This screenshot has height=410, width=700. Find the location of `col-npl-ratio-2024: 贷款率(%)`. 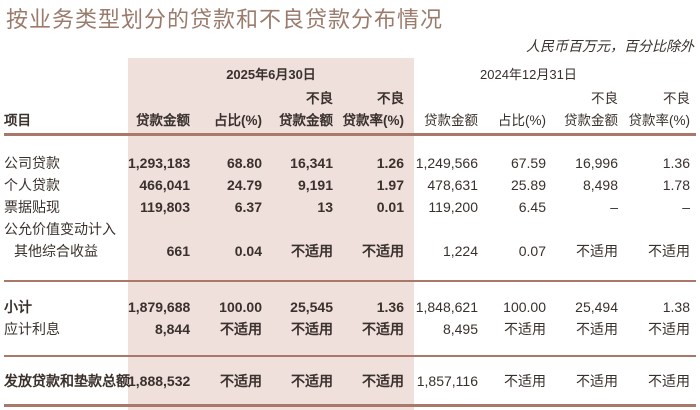

col-npl-ratio-2024: 贷款率(%) is located at coordinates (659, 120).